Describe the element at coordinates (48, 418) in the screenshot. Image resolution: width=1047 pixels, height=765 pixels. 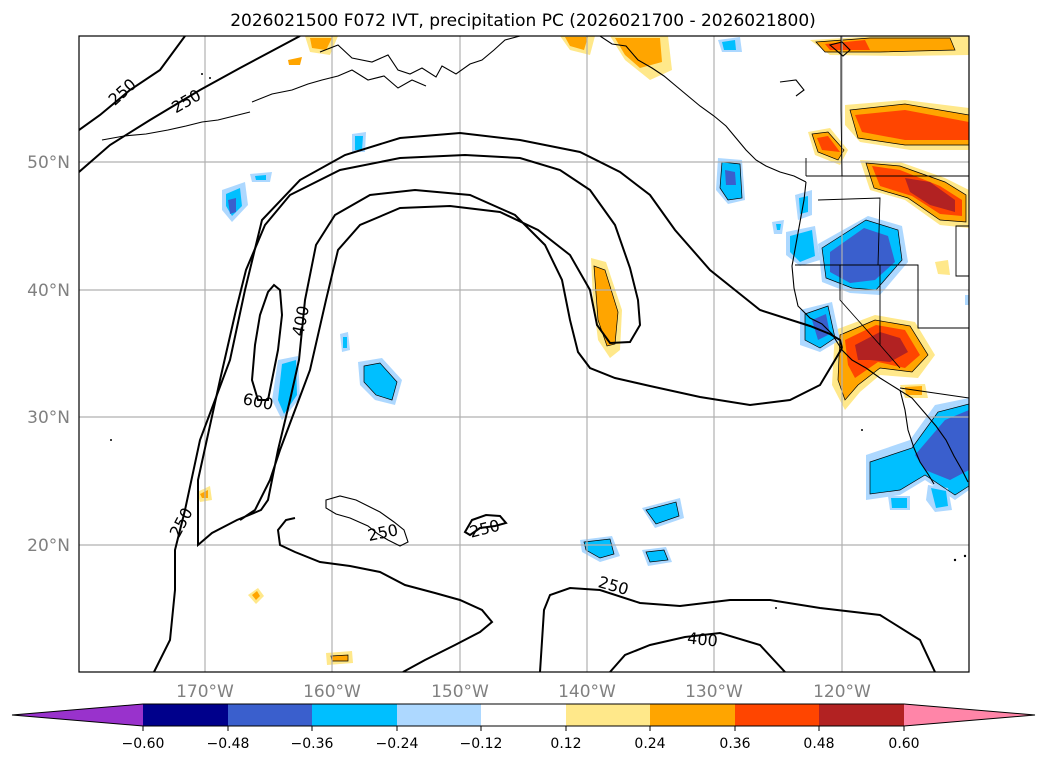
I see `lat-label: 30°N` at that location.